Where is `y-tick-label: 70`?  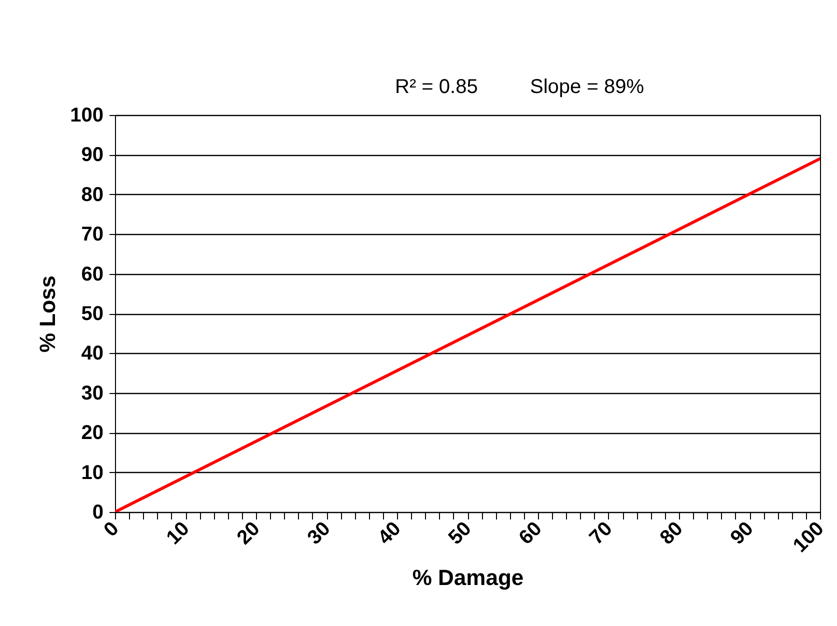 y-tick-label: 70 is located at coordinates (92, 235).